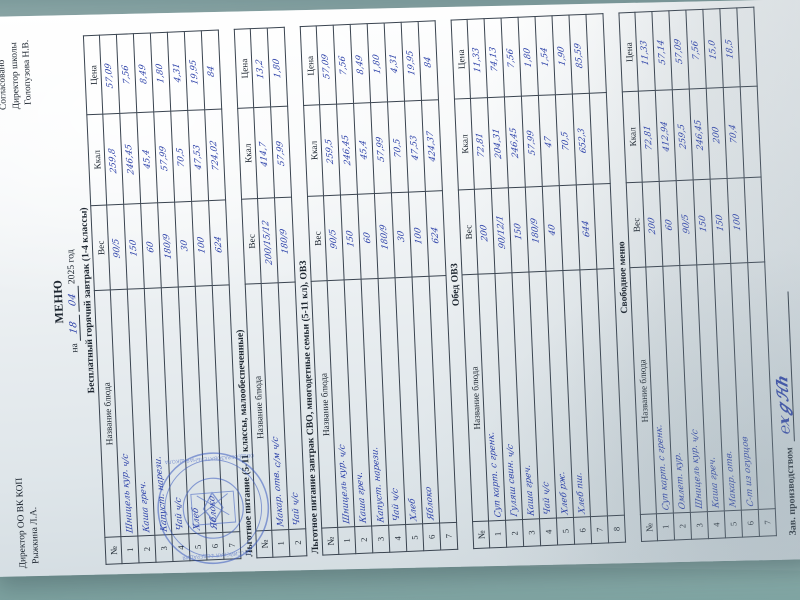 This screenshot has width=800, height=600. I want to click on cell-price-text: 15,0, so click(713, 50).